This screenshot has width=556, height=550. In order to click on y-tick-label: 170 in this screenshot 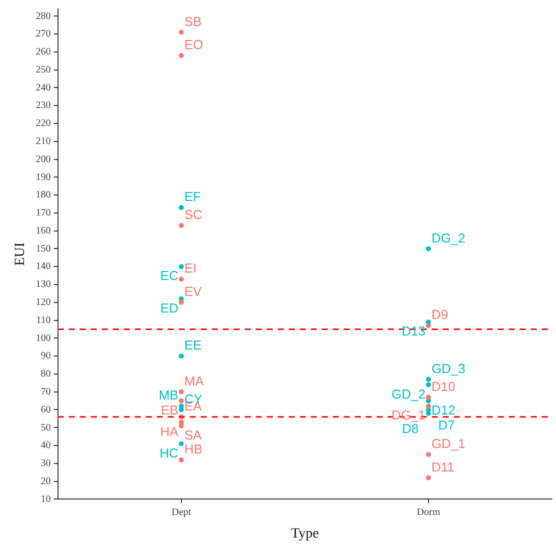, I will do `click(43, 213)`.